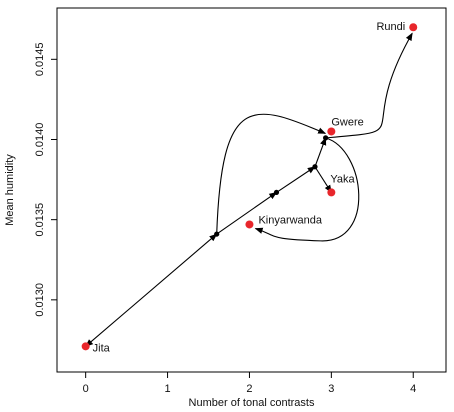  What do you see at coordinates (390, 27) in the screenshot?
I see `point-label-rundi: Rundi` at bounding box center [390, 27].